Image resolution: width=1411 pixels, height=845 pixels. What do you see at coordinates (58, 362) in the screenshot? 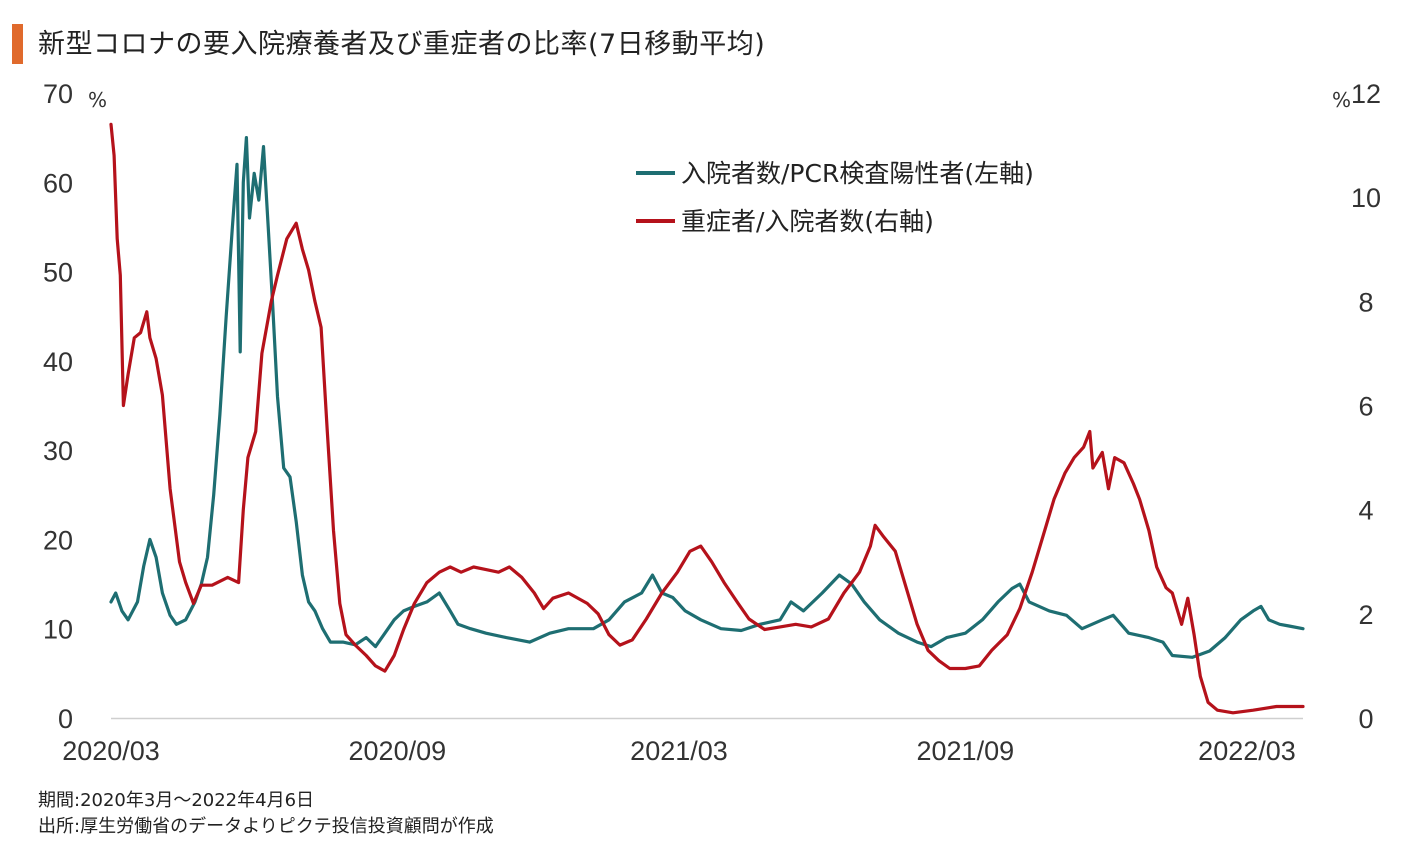
I see `y-left-tick-label: 40` at bounding box center [58, 362].